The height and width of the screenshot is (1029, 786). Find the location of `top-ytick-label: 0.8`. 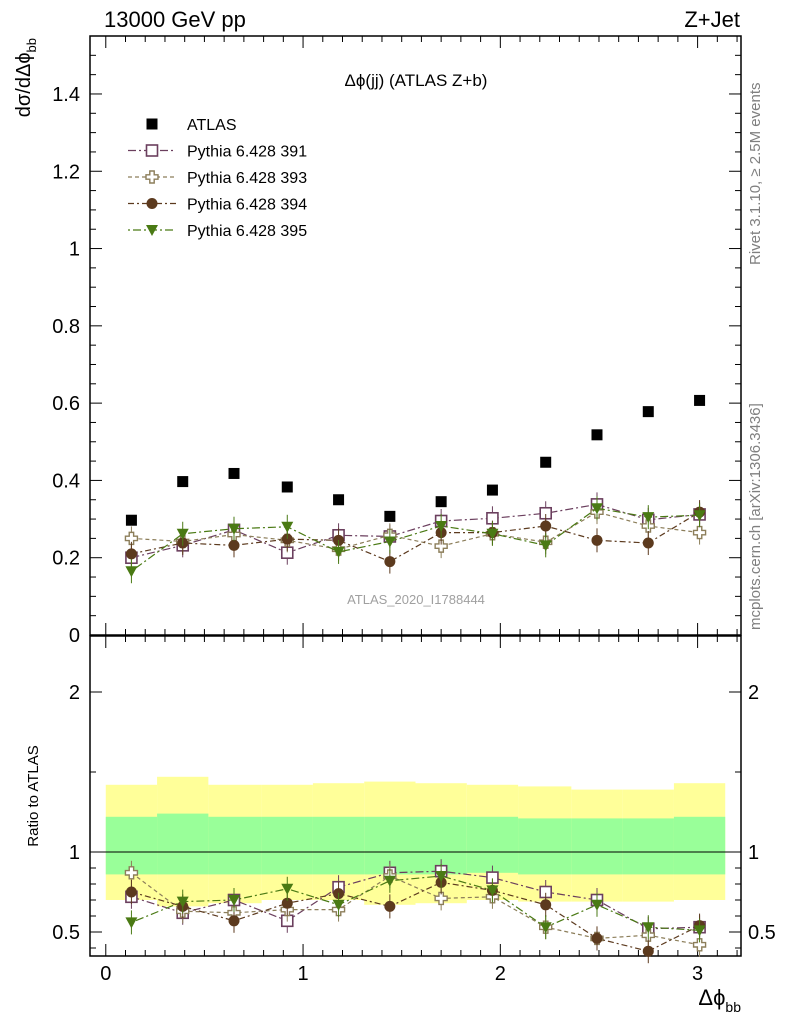

top-ytick-label: 0.8 is located at coordinates (66, 327).